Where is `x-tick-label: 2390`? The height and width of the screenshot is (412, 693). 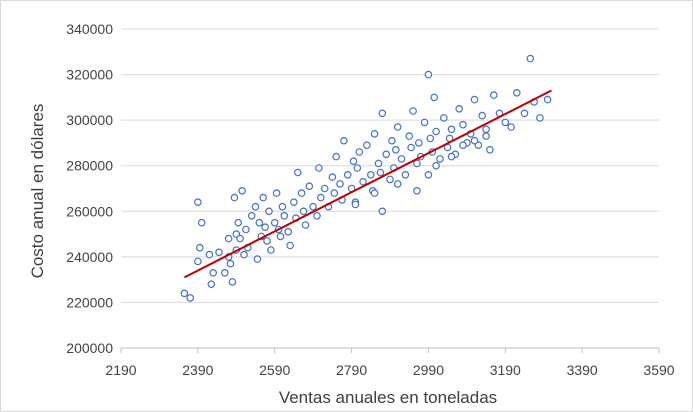
x-tick-label: 2390 is located at coordinates (197, 370).